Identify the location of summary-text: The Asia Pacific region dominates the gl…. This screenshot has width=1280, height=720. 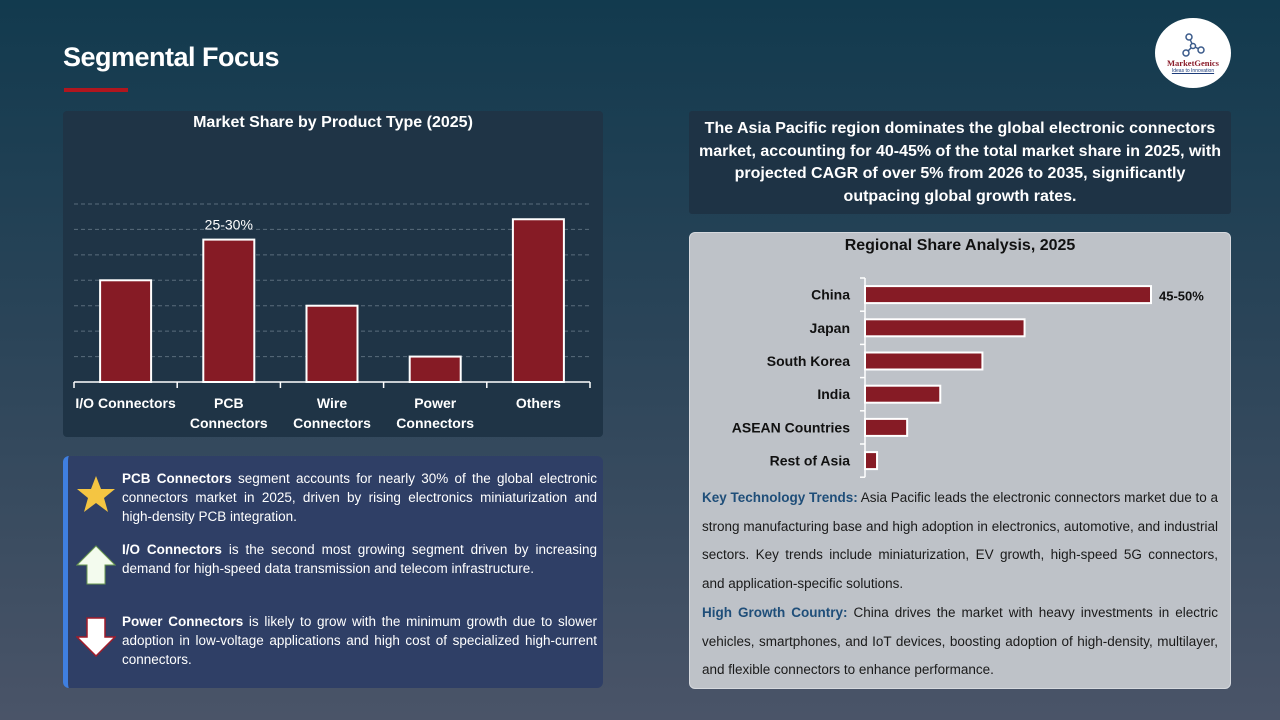
(960, 162).